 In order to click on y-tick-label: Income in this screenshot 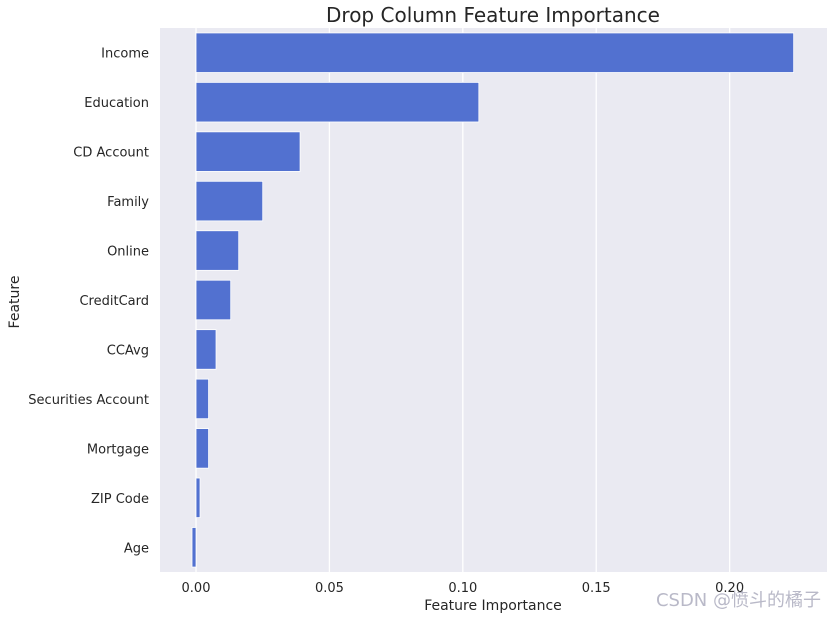, I will do `click(125, 54)`.